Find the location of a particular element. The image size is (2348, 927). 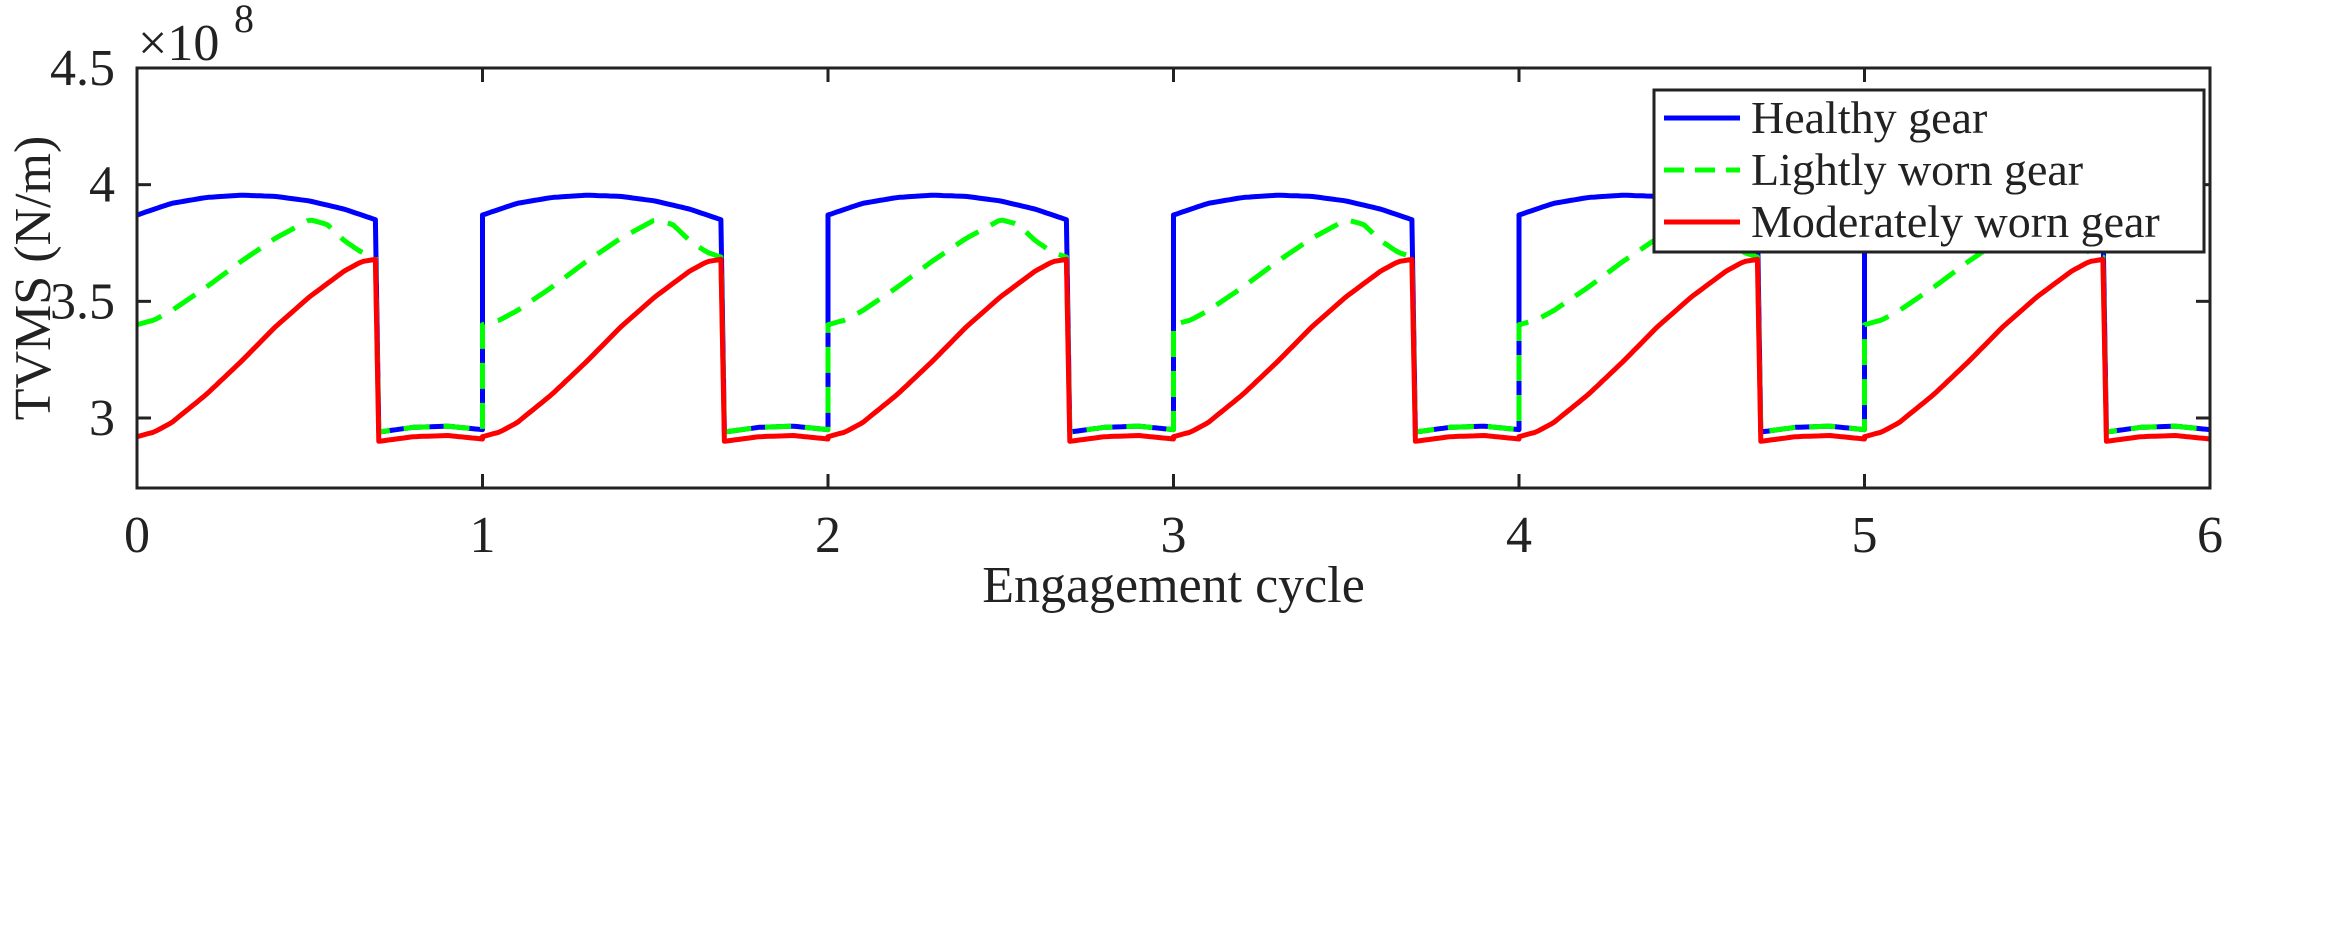

y-exponent-base: ×10 is located at coordinates (178, 43).